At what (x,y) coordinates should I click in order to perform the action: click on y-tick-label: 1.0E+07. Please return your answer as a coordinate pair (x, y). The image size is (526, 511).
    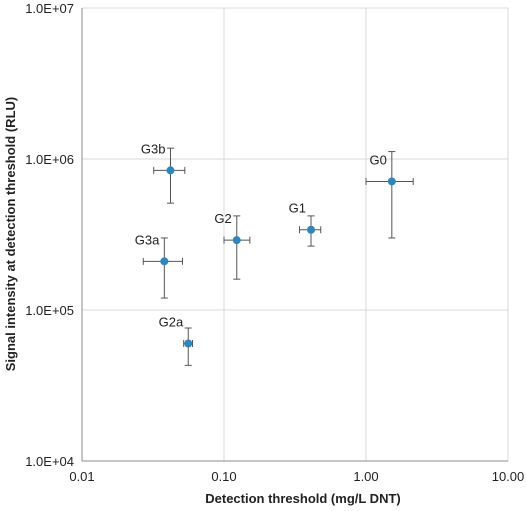
    Looking at the image, I should click on (49, 8).